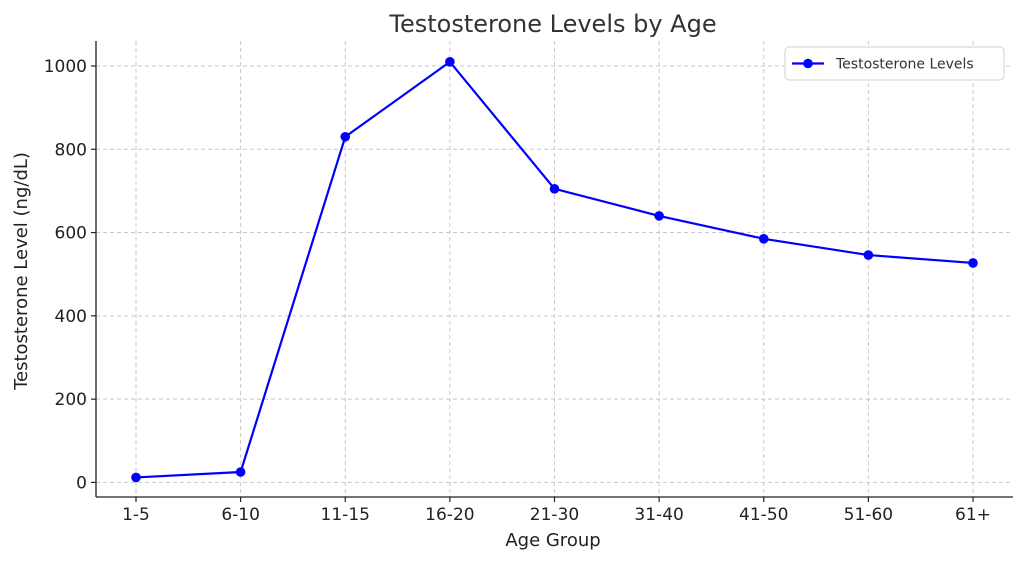  Describe the element at coordinates (763, 515) in the screenshot. I see `x-tick-label: 41-50` at that location.